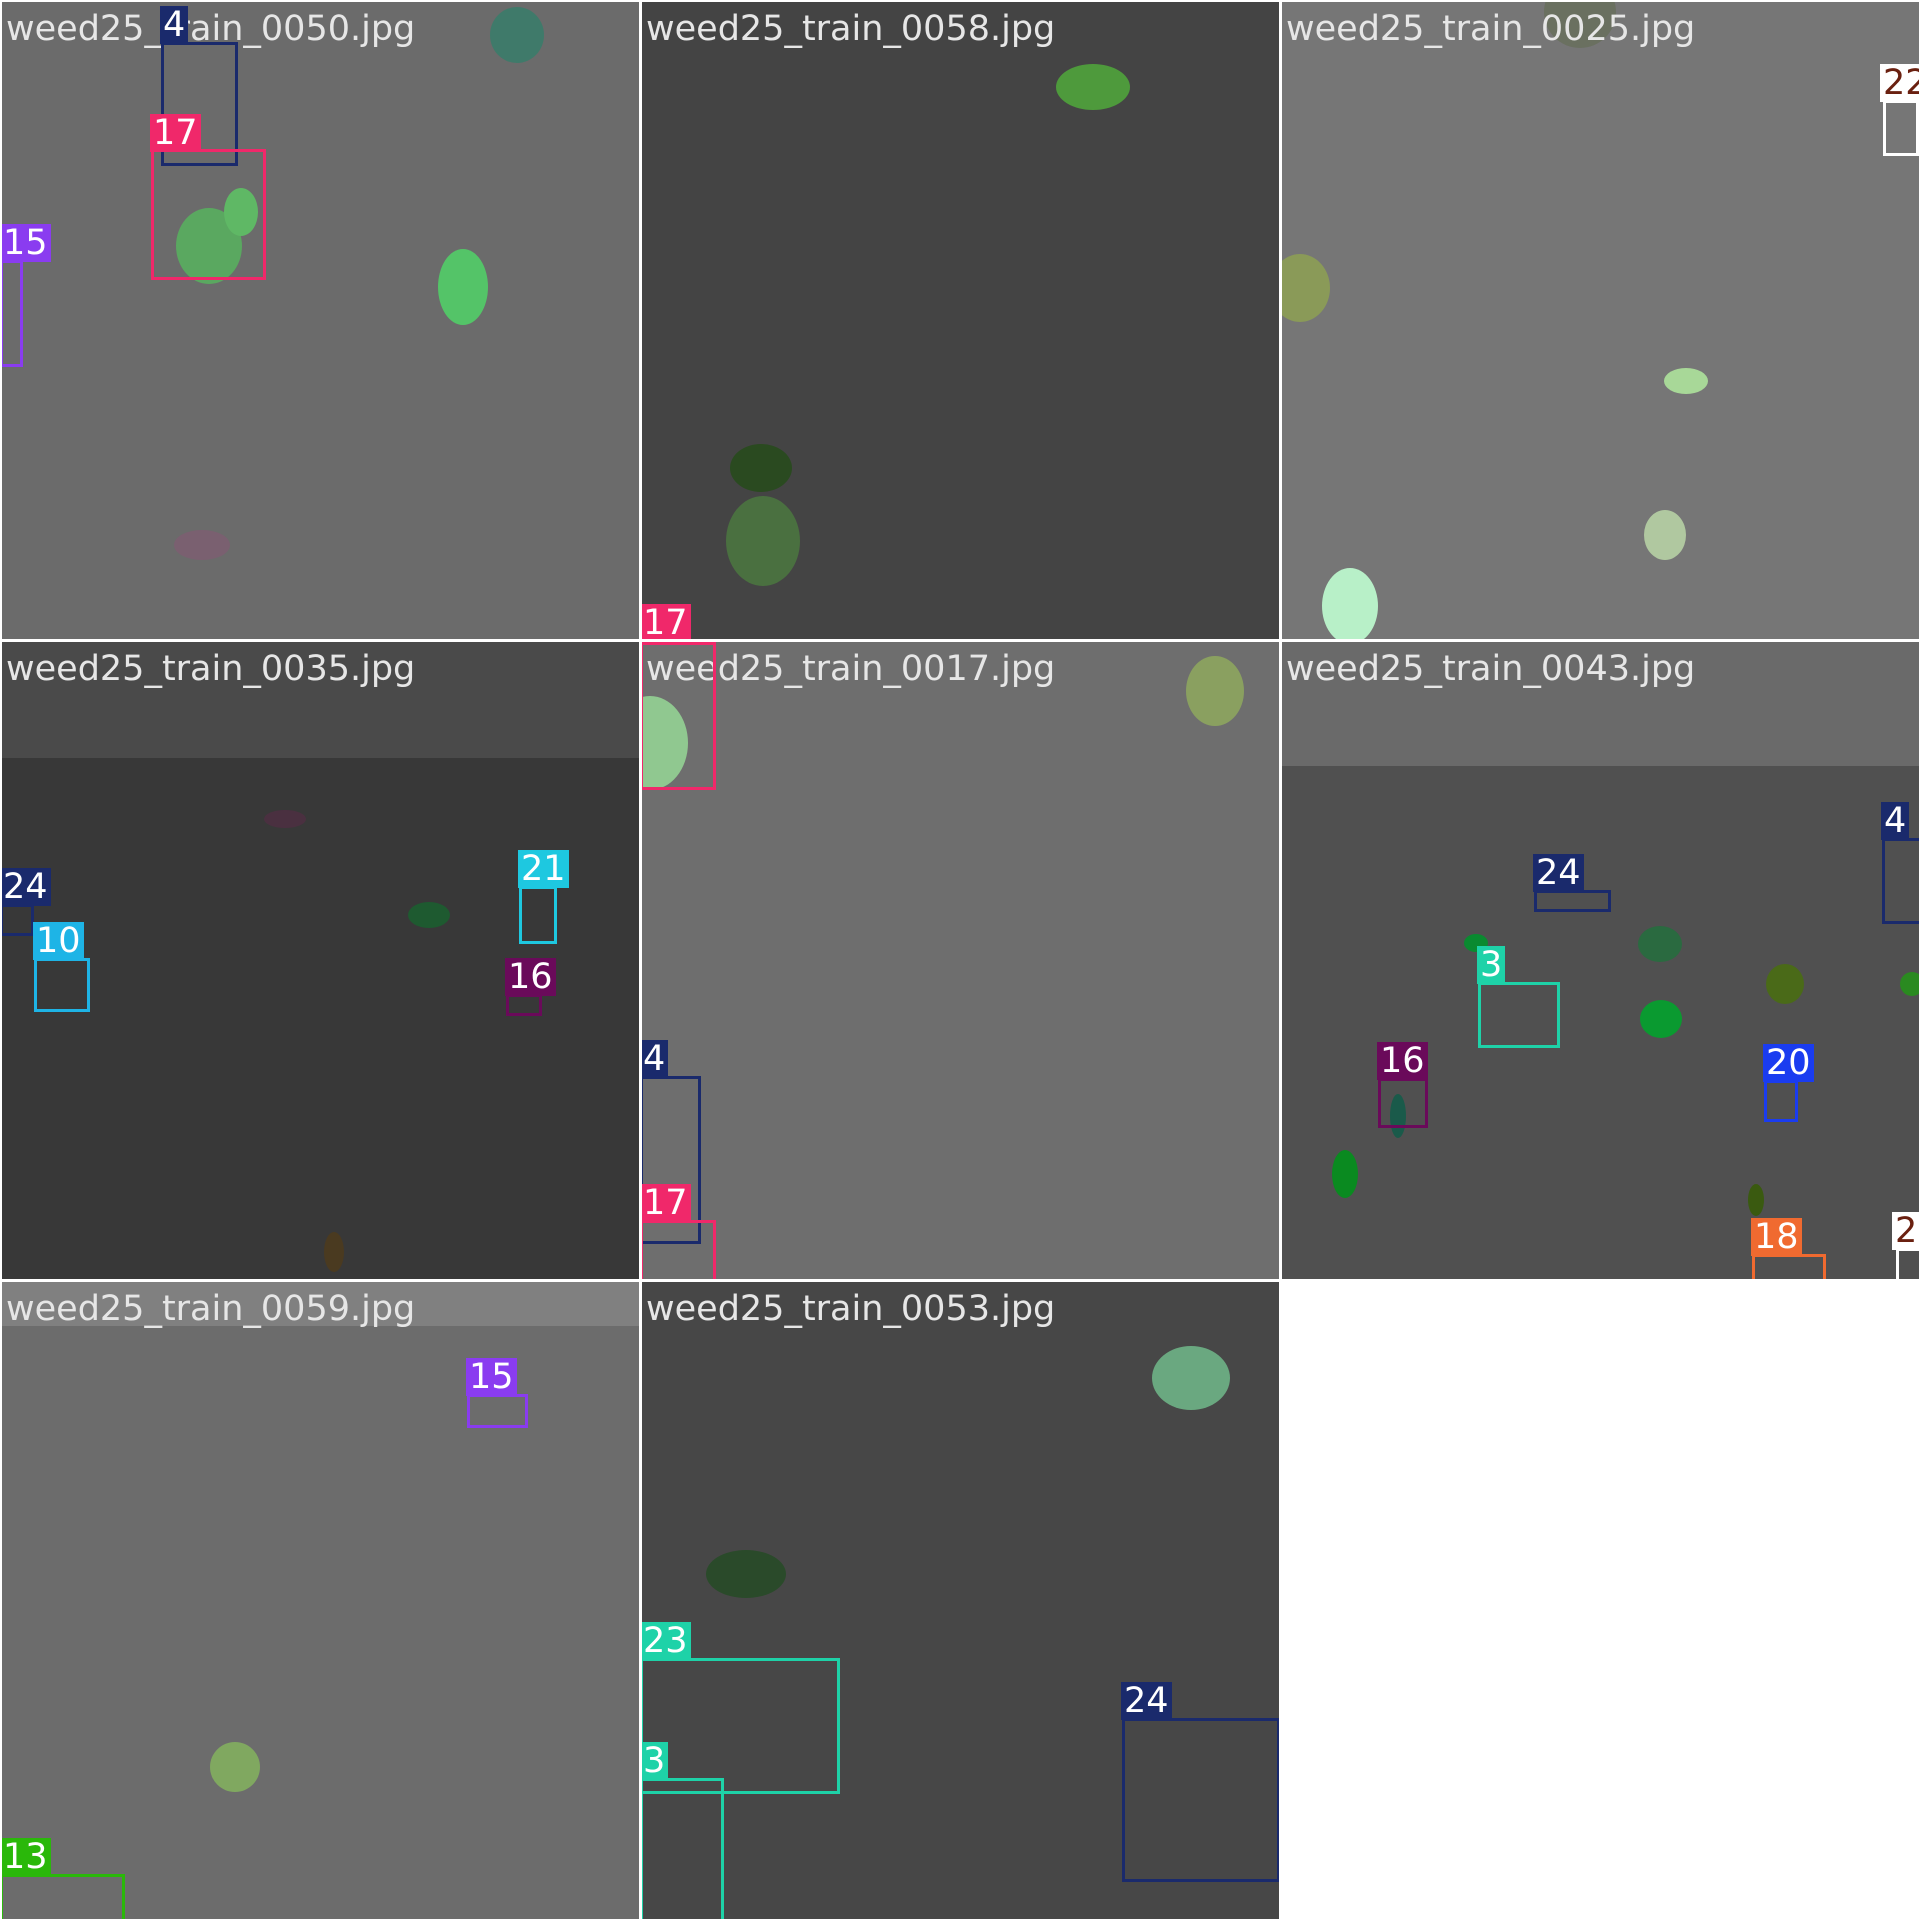 The height and width of the screenshot is (1920, 1920). I want to click on detection-label: 23, so click(666, 1641).